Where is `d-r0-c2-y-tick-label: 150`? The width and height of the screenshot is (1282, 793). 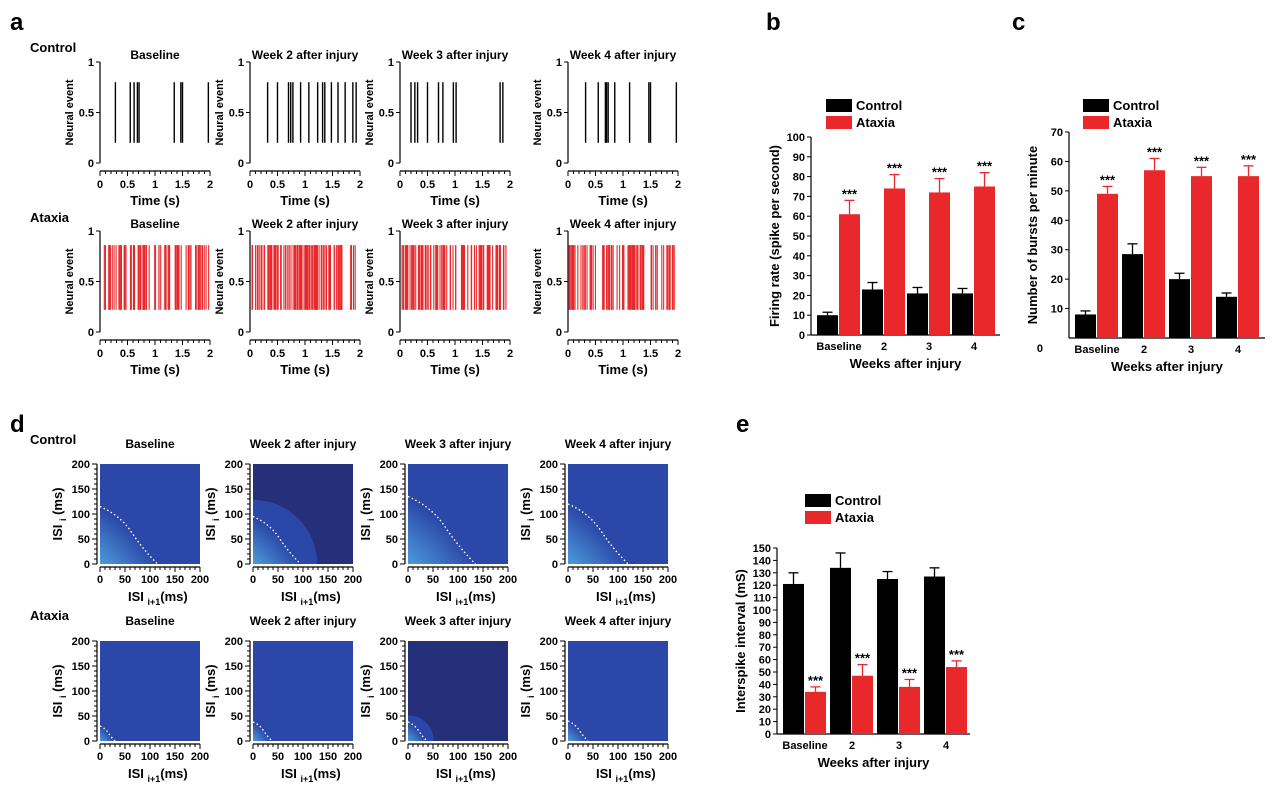
d-r0-c2-y-tick-label: 150 is located at coordinates (389, 490).